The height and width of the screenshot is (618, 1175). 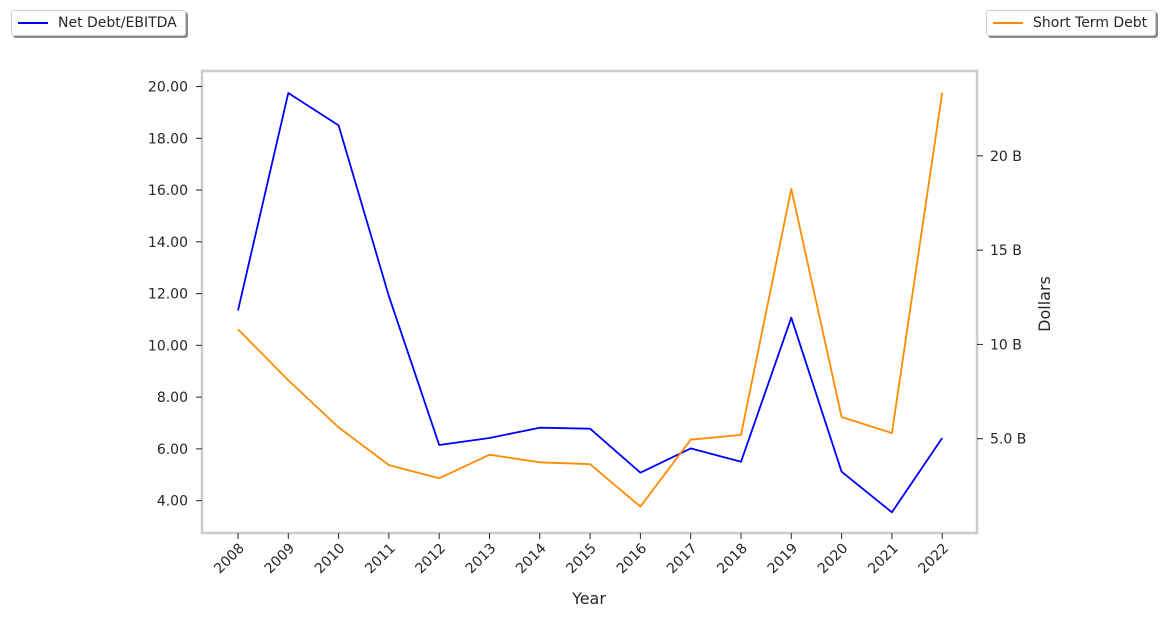 I want to click on right-tick: 5.0 B, so click(x=1001, y=440).